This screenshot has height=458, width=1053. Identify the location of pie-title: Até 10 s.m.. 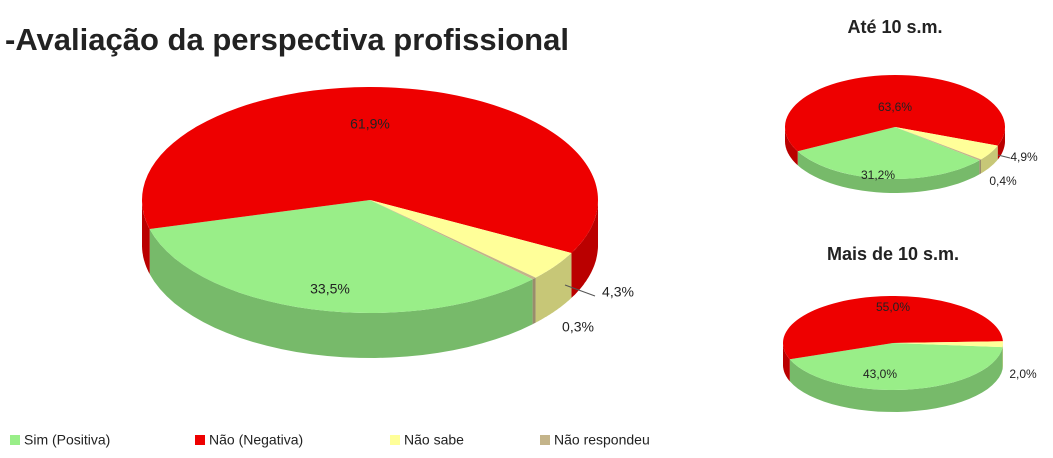
(894, 27).